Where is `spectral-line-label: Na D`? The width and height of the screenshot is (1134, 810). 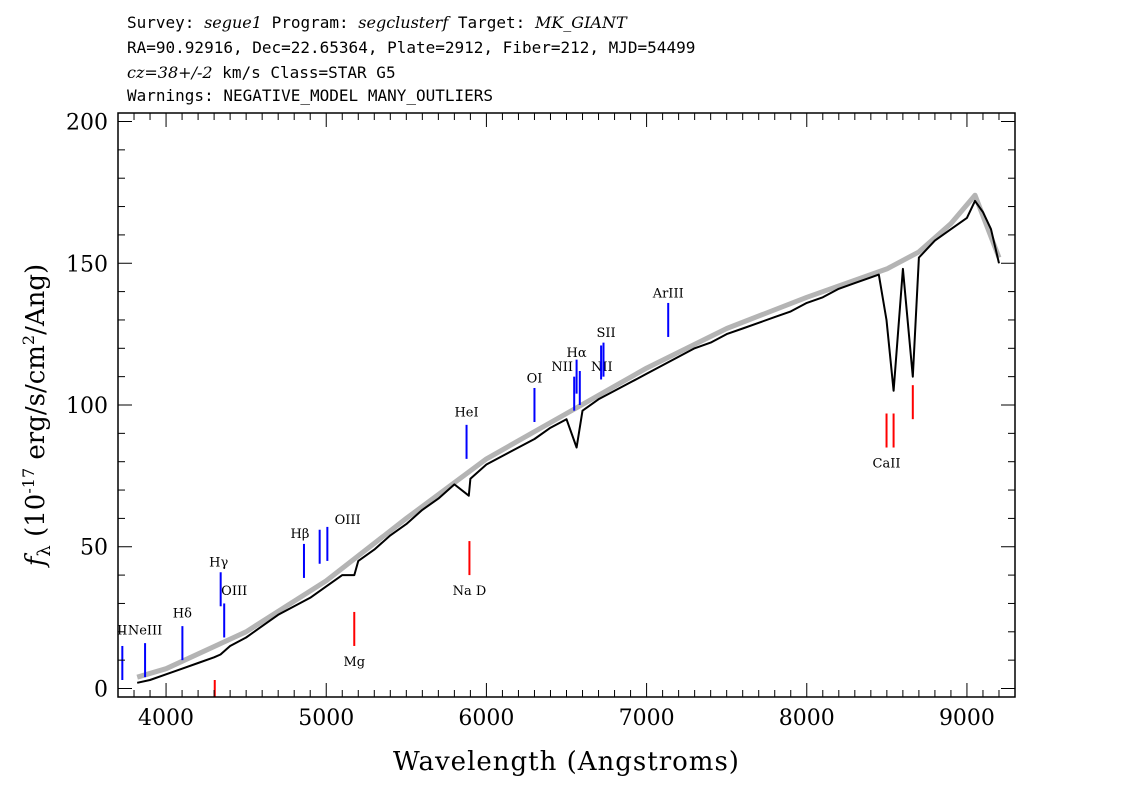
spectral-line-label: Na D is located at coordinates (470, 591).